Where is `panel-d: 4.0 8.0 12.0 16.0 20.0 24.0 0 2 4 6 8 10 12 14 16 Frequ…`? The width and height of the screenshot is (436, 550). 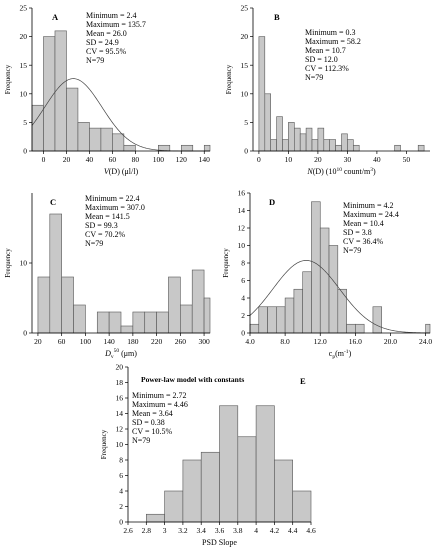
panel-d: 4.0 8.0 12.0 16.0 20.0 24.0 0 2 4 6 8 10 12 14 16 Frequ… is located at coordinates (327, 274).